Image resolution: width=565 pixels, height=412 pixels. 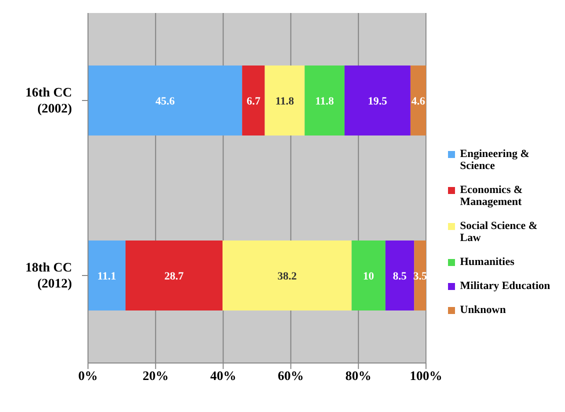 What do you see at coordinates (48, 100) in the screenshot?
I see `y-tick-label: 16th CC (2002)` at bounding box center [48, 100].